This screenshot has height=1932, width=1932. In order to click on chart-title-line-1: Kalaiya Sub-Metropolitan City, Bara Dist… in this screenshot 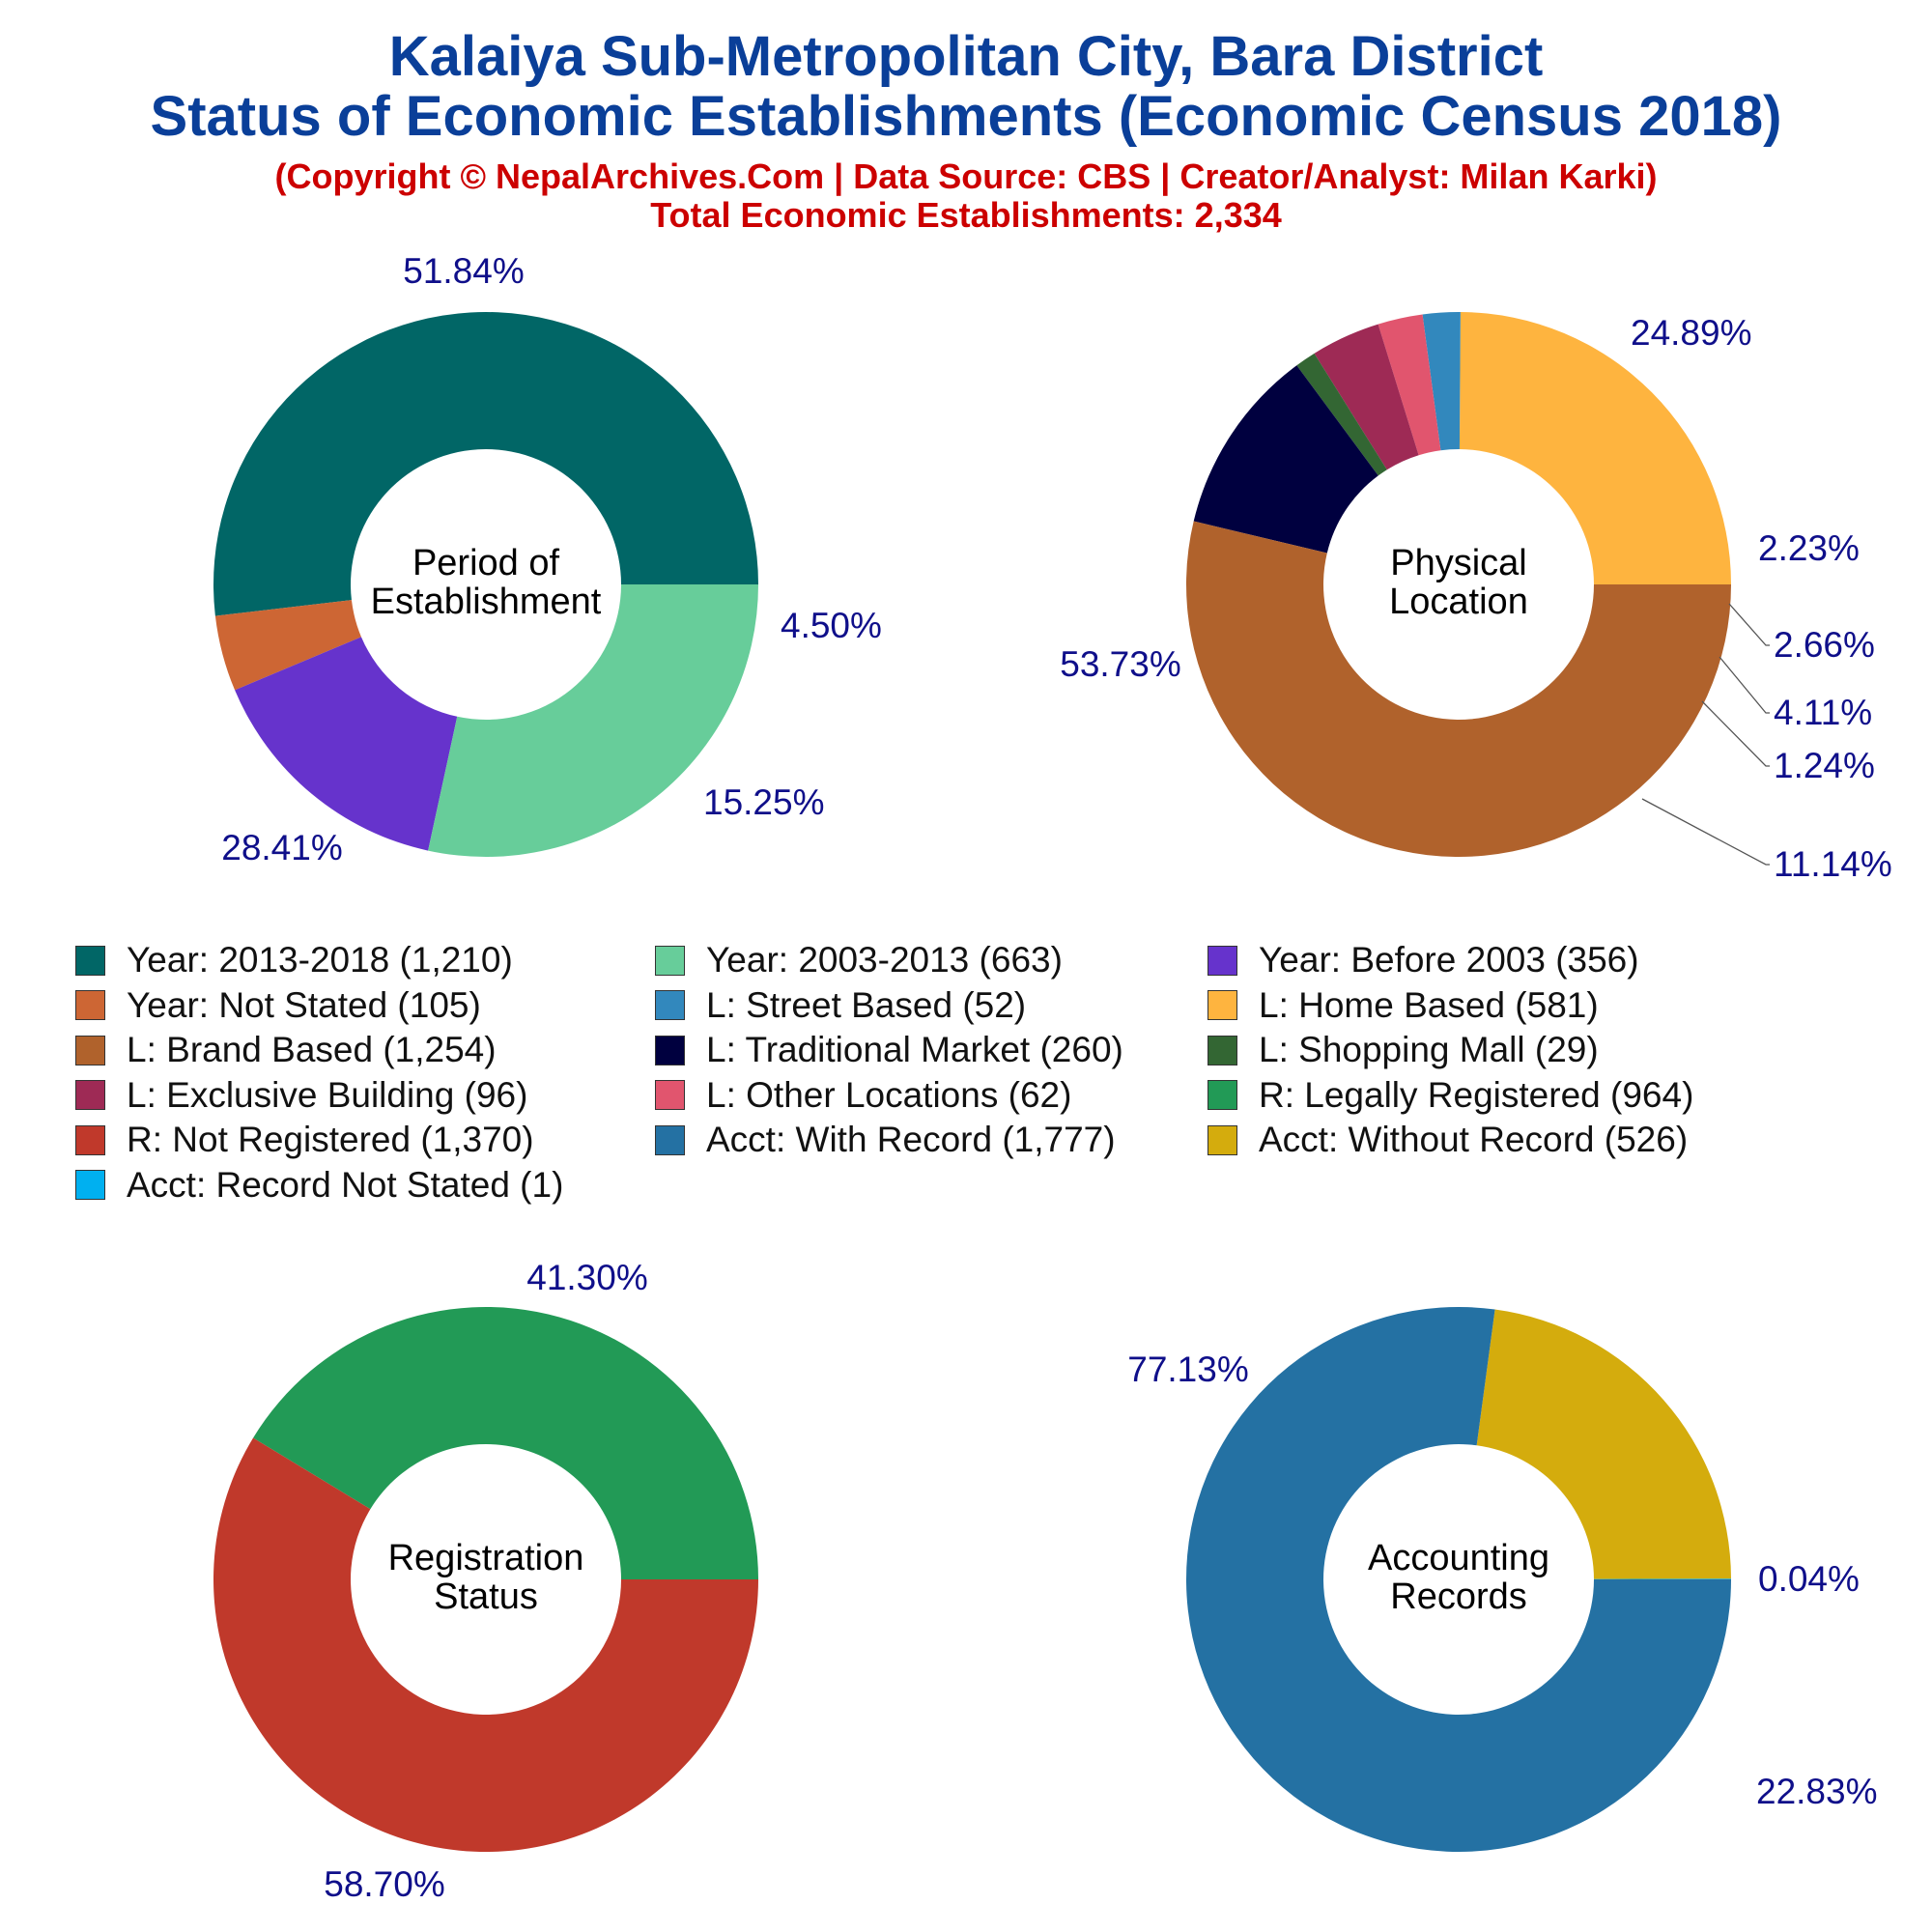, I will do `click(966, 56)`.